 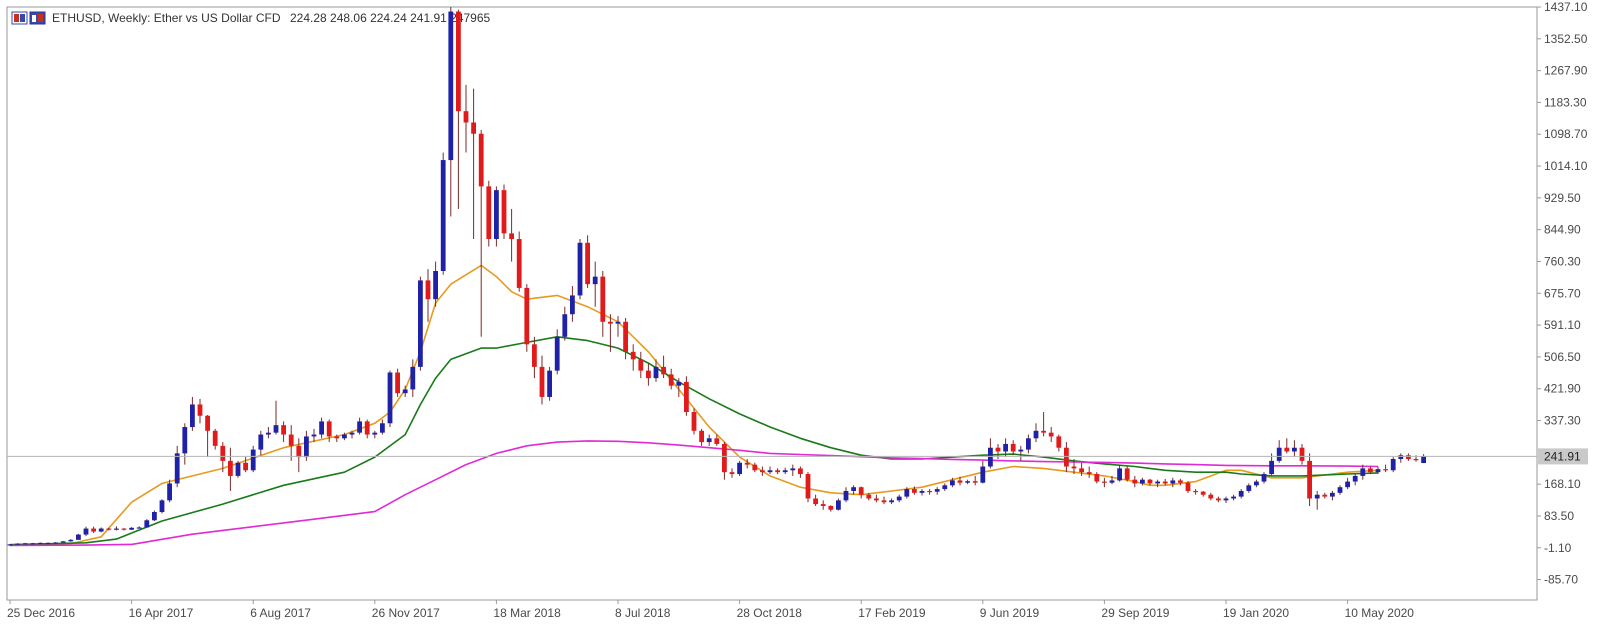 I want to click on y-tick-label: -85.70, so click(x=1561, y=580).